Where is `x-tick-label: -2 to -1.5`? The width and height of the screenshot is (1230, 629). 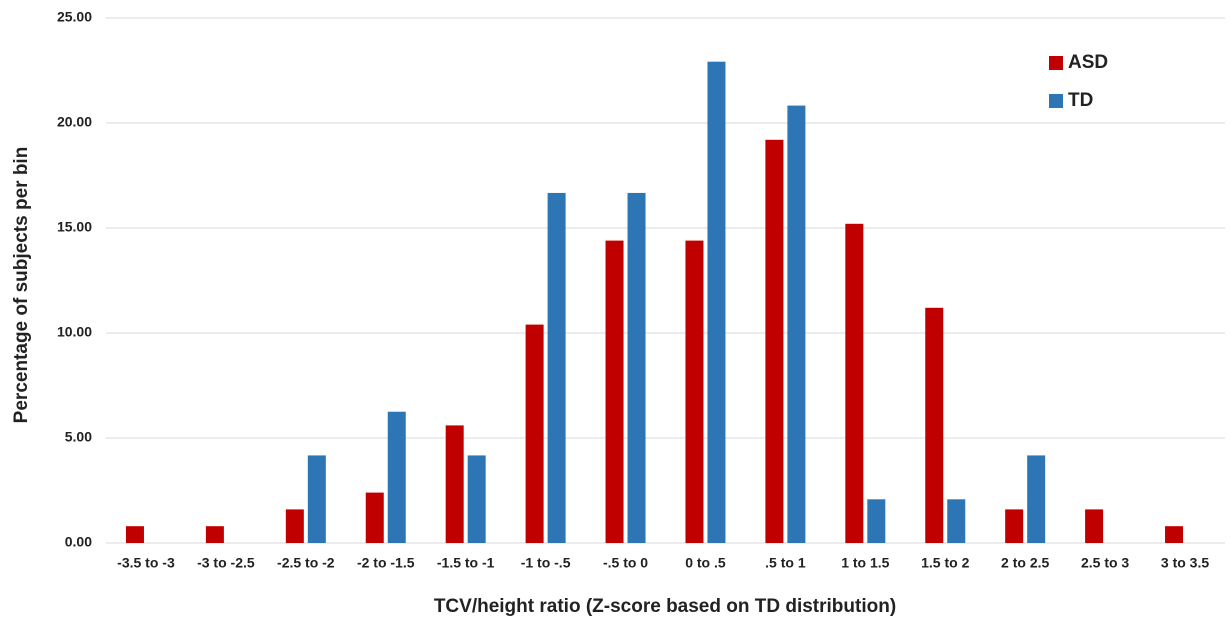
x-tick-label: -2 to -1.5 is located at coordinates (386, 563).